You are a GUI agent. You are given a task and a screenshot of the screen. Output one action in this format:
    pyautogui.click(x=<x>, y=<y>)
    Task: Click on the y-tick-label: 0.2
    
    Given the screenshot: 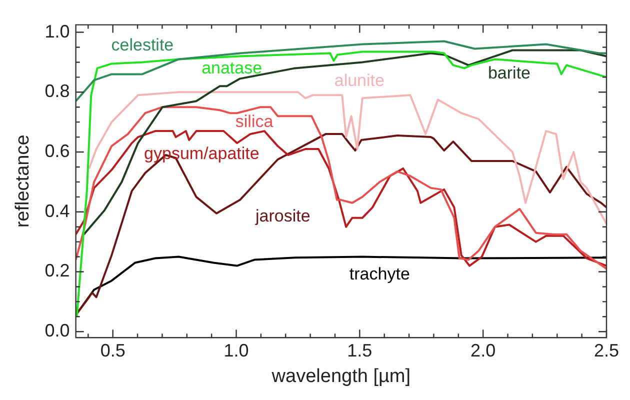 What is the action you would take?
    pyautogui.click(x=57, y=270)
    